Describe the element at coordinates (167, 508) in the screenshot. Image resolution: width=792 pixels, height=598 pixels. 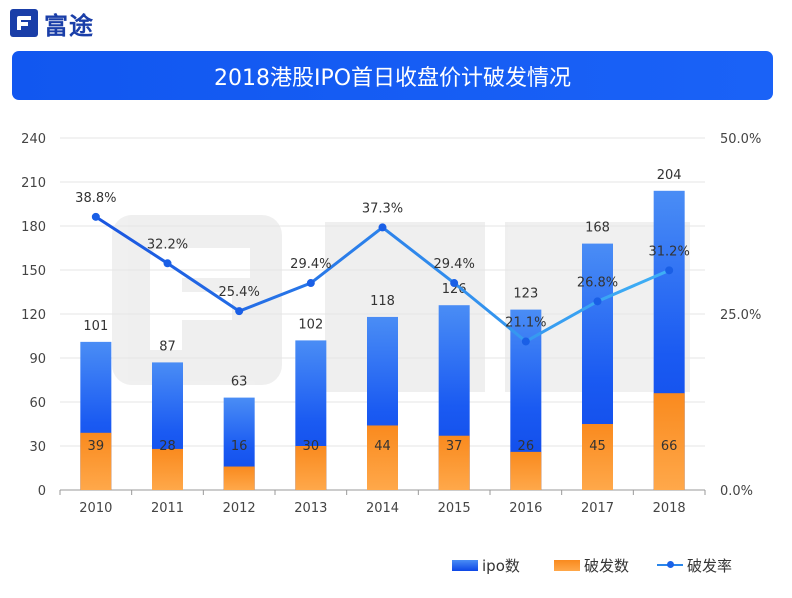
I see `x-tick-label: 2011` at that location.